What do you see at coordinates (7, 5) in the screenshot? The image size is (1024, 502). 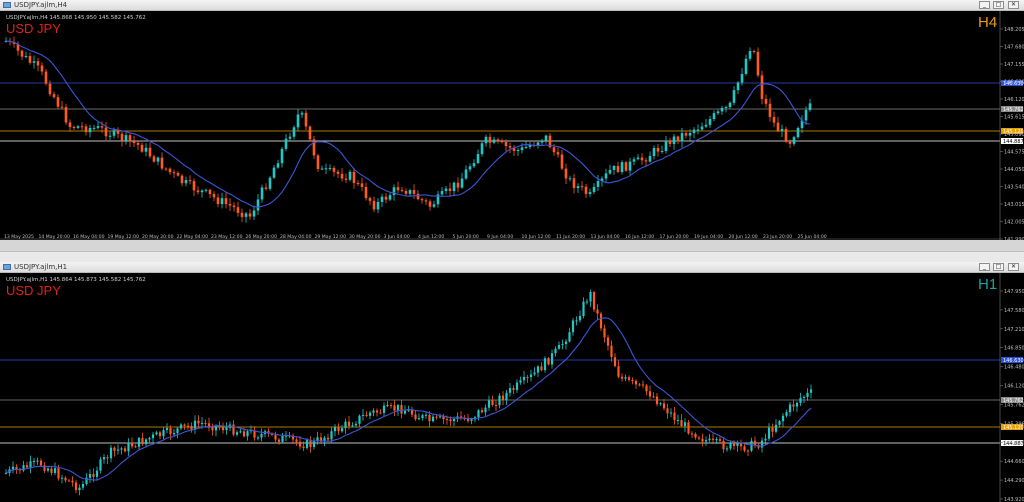 I see `chart-window-icon` at bounding box center [7, 5].